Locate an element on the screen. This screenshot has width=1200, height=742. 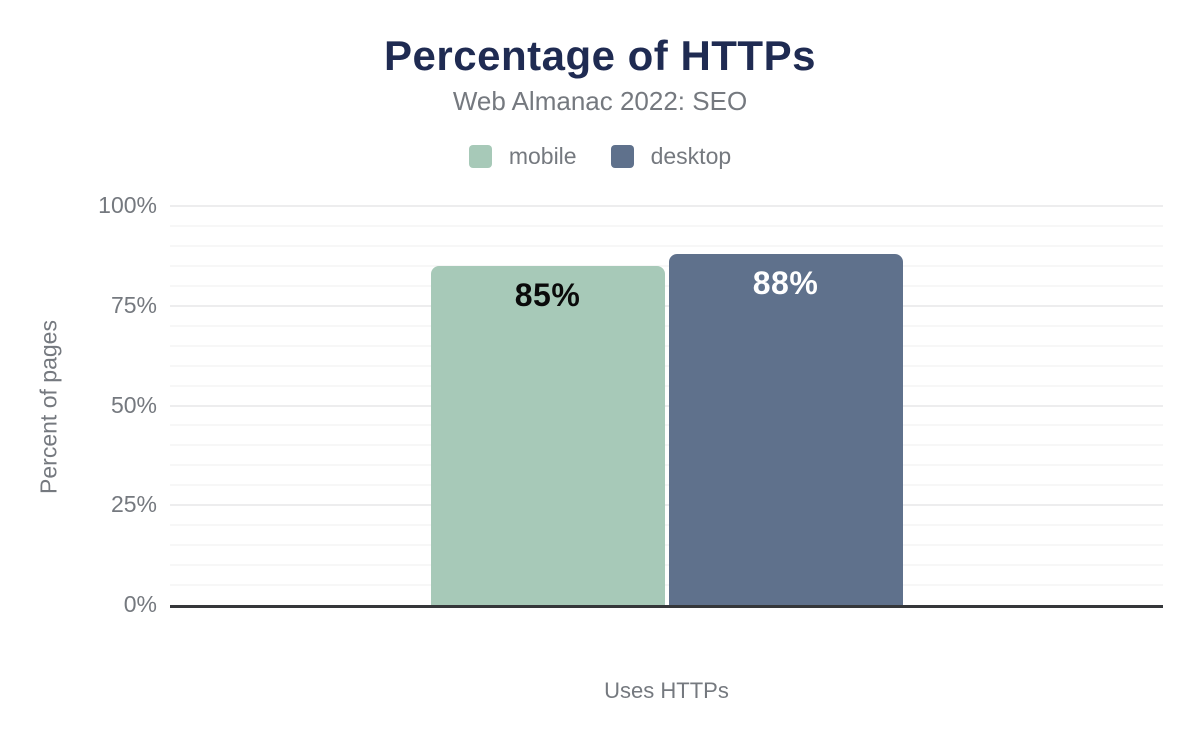
bar-desktop: 88% is located at coordinates (785, 429).